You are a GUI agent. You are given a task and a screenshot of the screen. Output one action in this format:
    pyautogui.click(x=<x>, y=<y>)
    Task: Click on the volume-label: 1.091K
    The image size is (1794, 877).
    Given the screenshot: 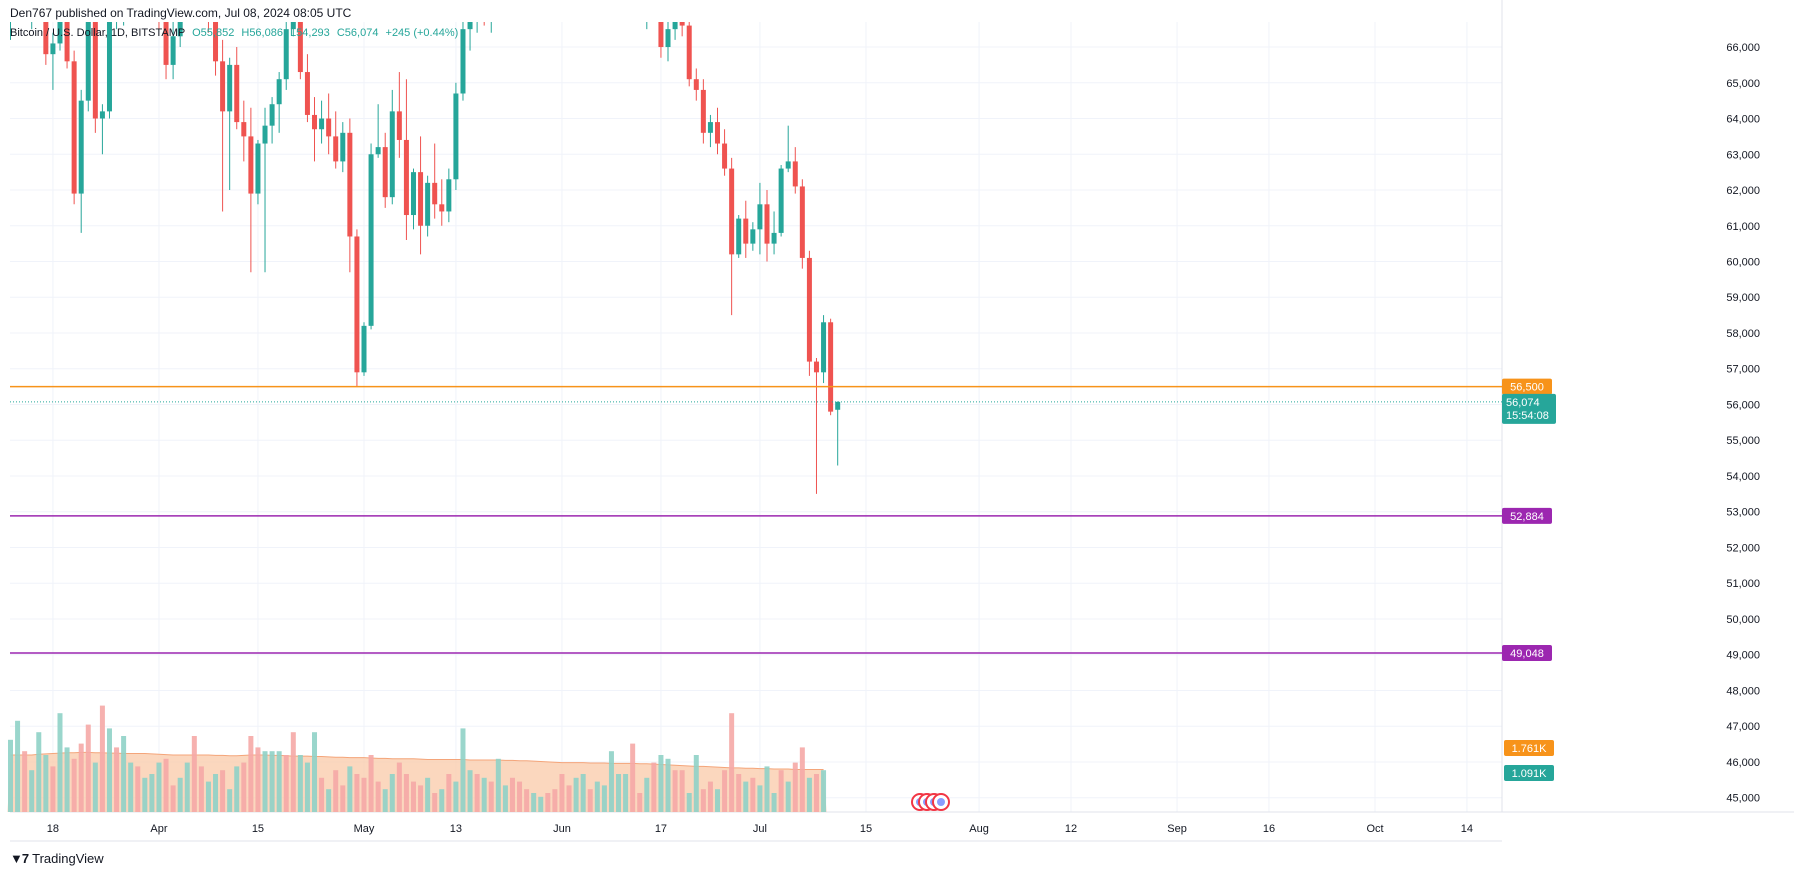 What is the action you would take?
    pyautogui.click(x=1530, y=774)
    